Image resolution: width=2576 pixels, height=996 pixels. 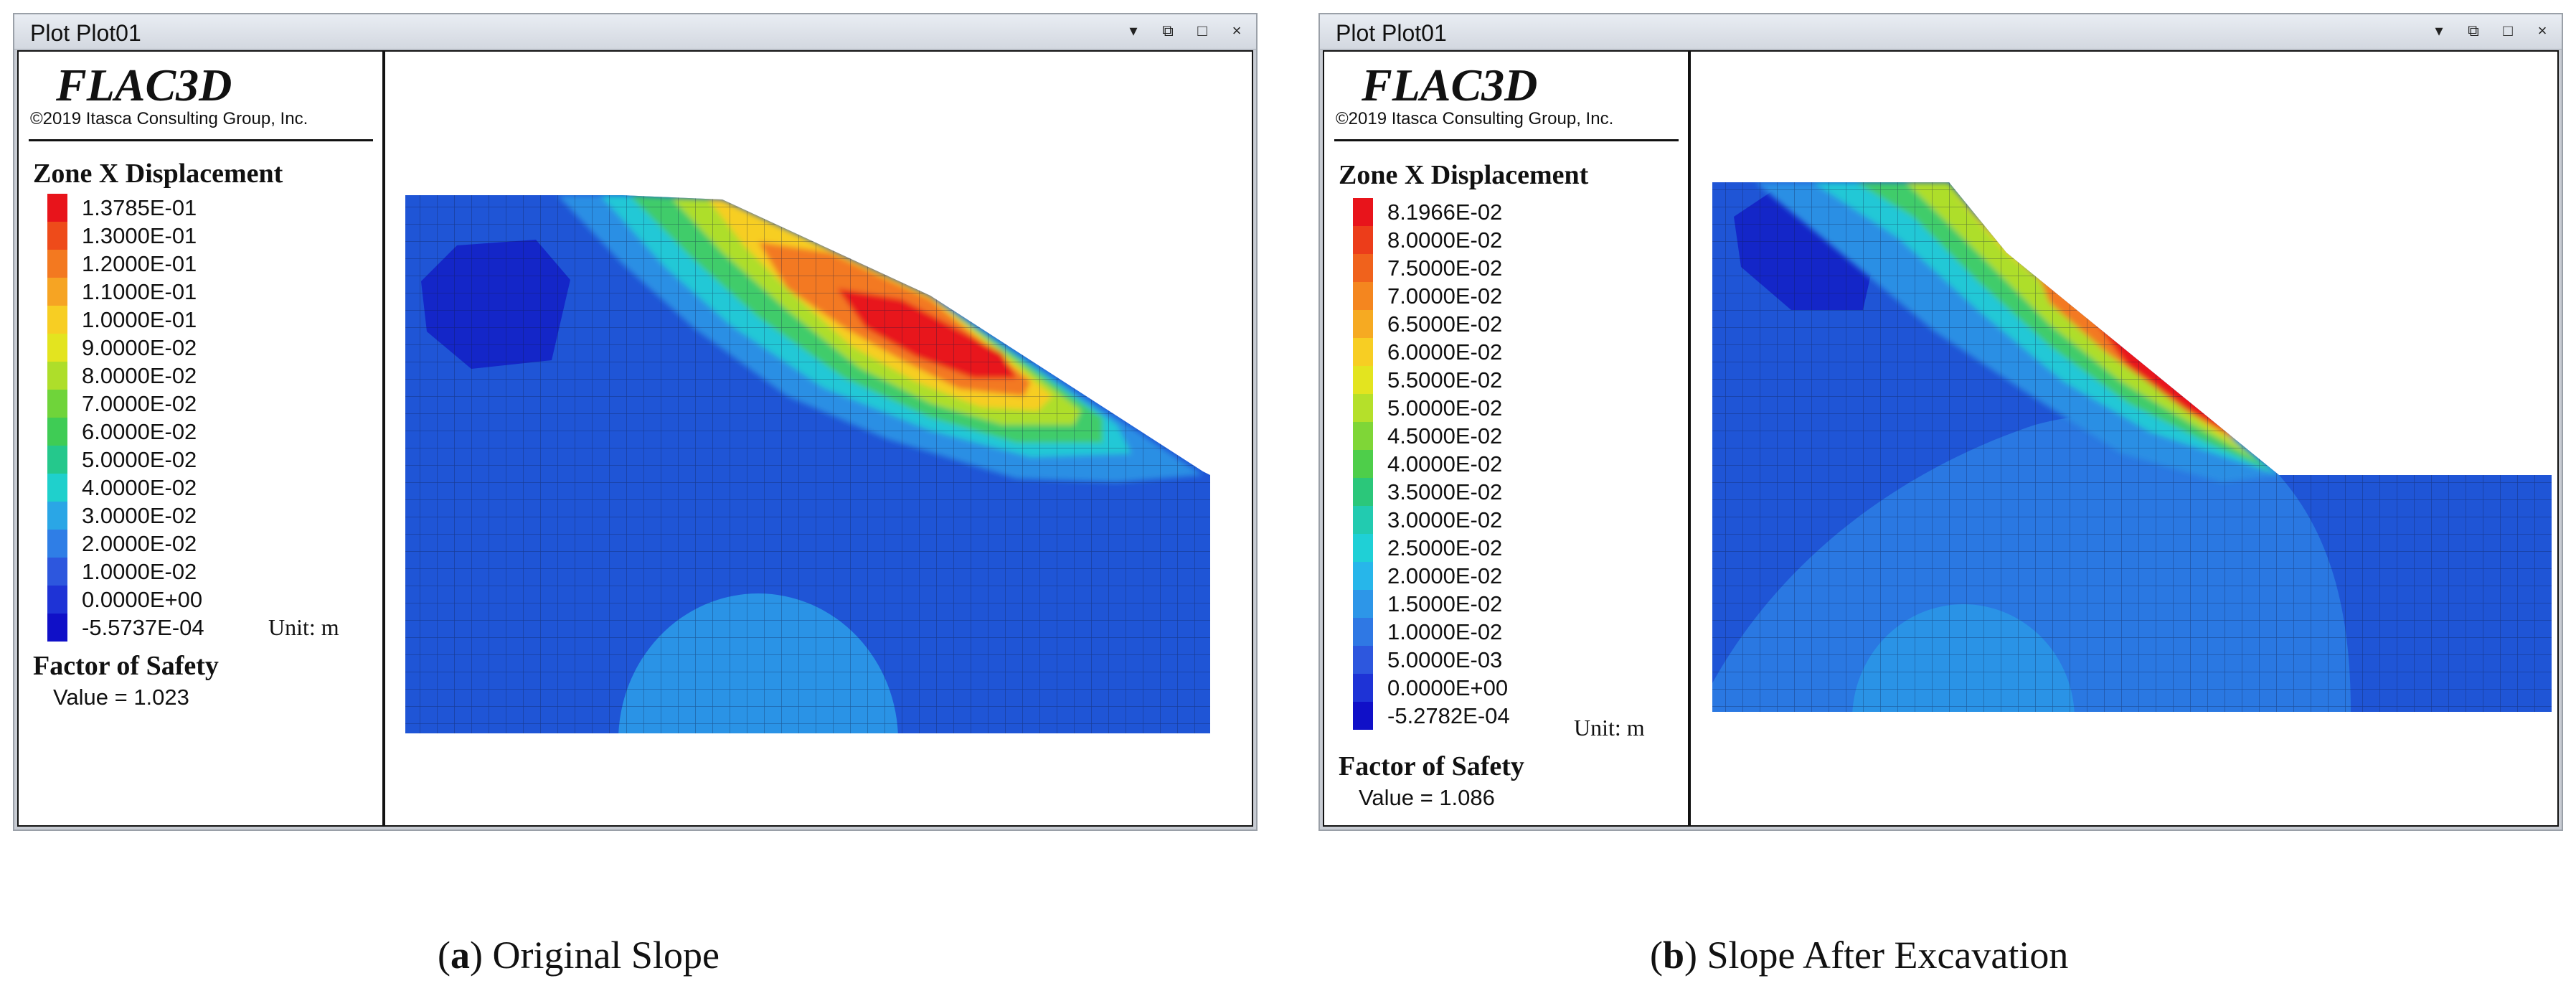 I want to click on caption-text: Slope After Excavation, so click(x=1883, y=956).